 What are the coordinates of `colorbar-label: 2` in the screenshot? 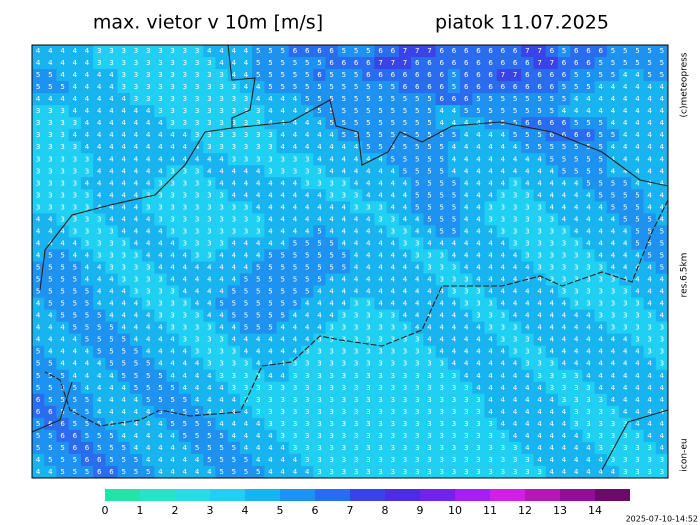 It's located at (175, 510).